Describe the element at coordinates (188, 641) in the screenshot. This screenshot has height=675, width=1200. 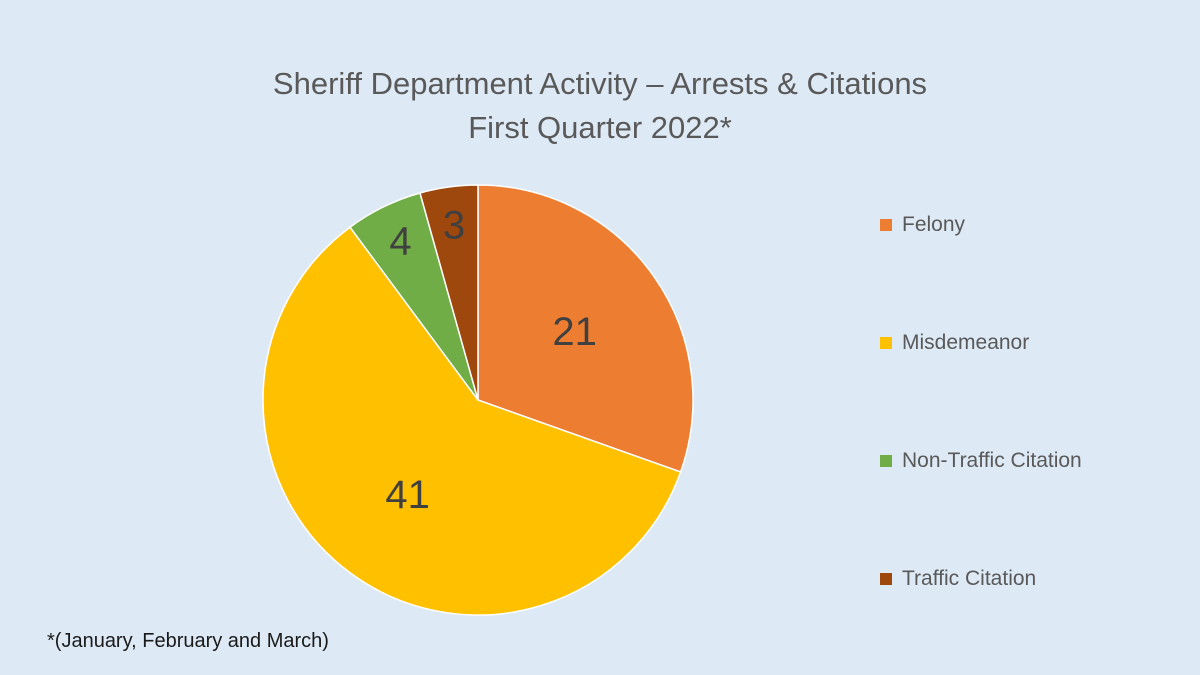
I see `footnote: *(January, February and March)` at that location.